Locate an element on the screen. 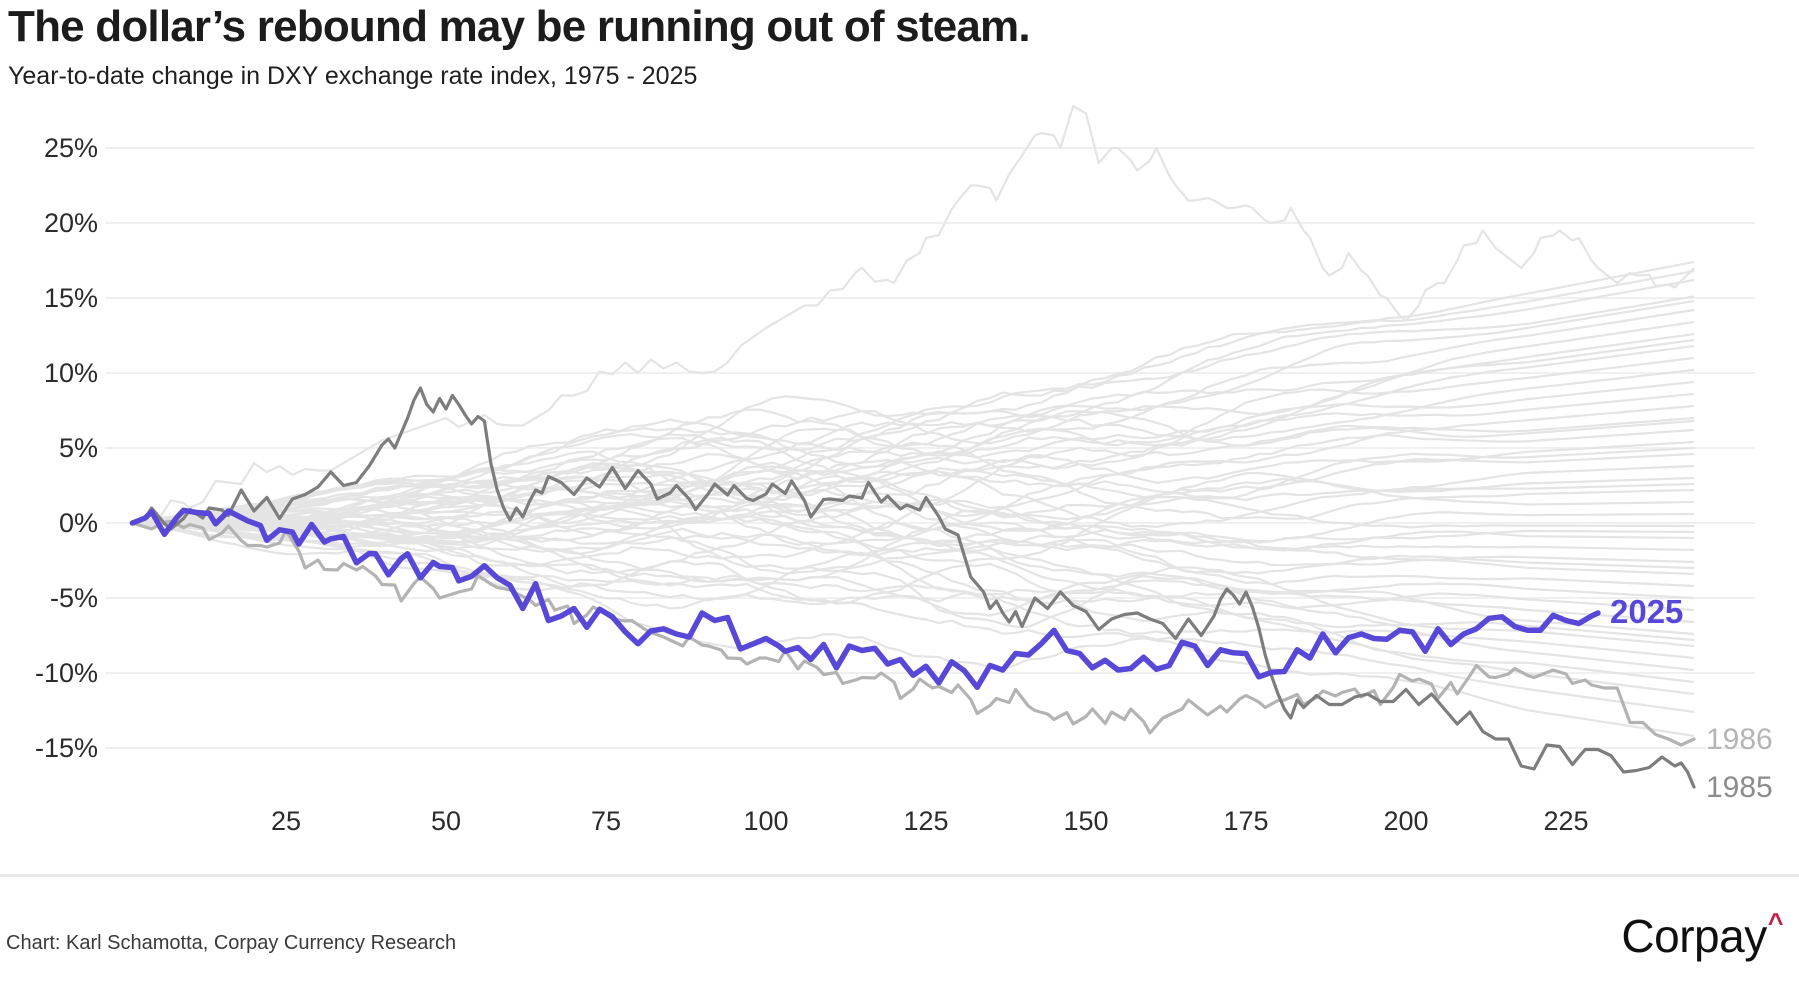 Image resolution: width=1799 pixels, height=1000 pixels. y-axis-tick-label: -10% is located at coordinates (66, 673).